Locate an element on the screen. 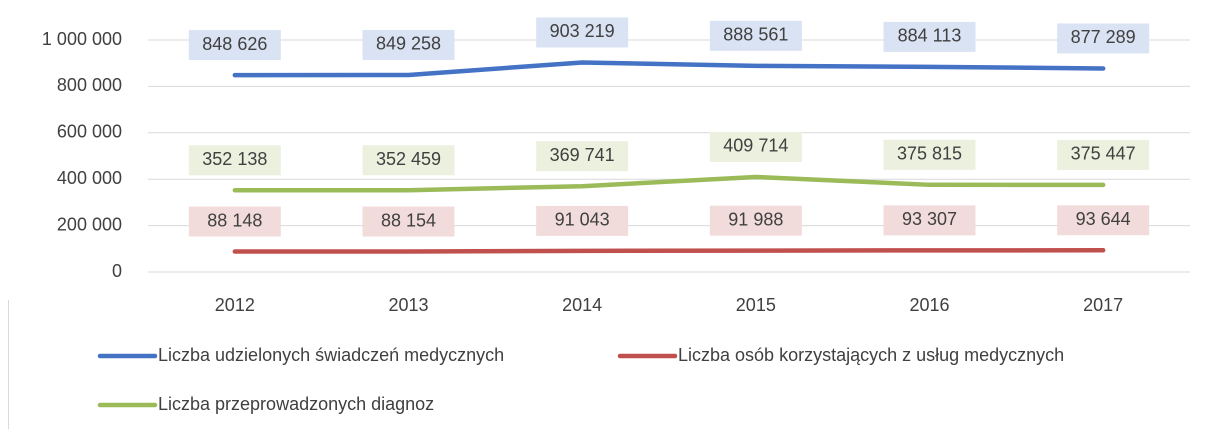 The width and height of the screenshot is (1207, 429). x-tick-label: 2012 is located at coordinates (235, 305).